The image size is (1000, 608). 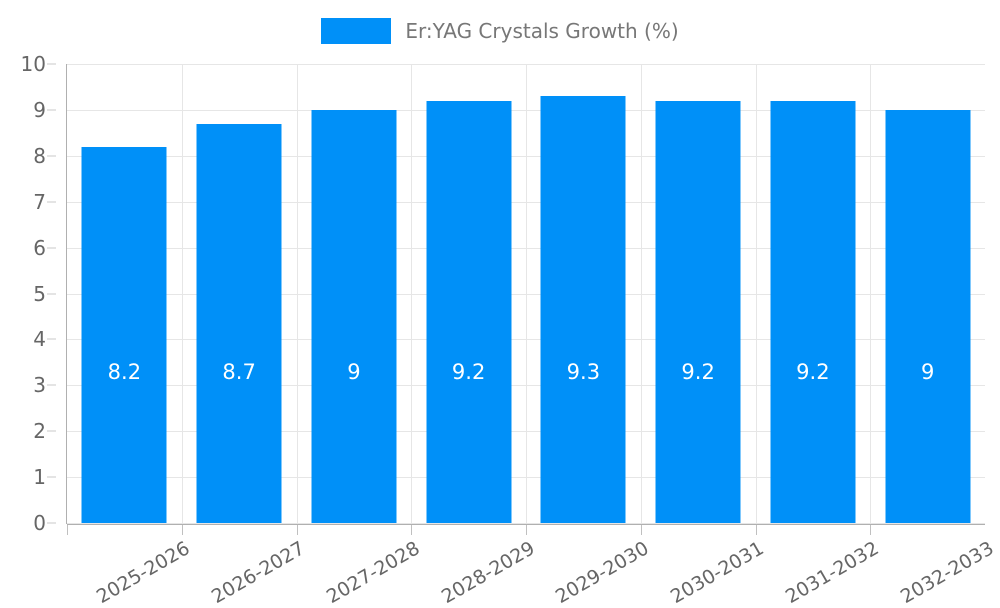 What do you see at coordinates (33, 64) in the screenshot?
I see `y-tick-label: 10` at bounding box center [33, 64].